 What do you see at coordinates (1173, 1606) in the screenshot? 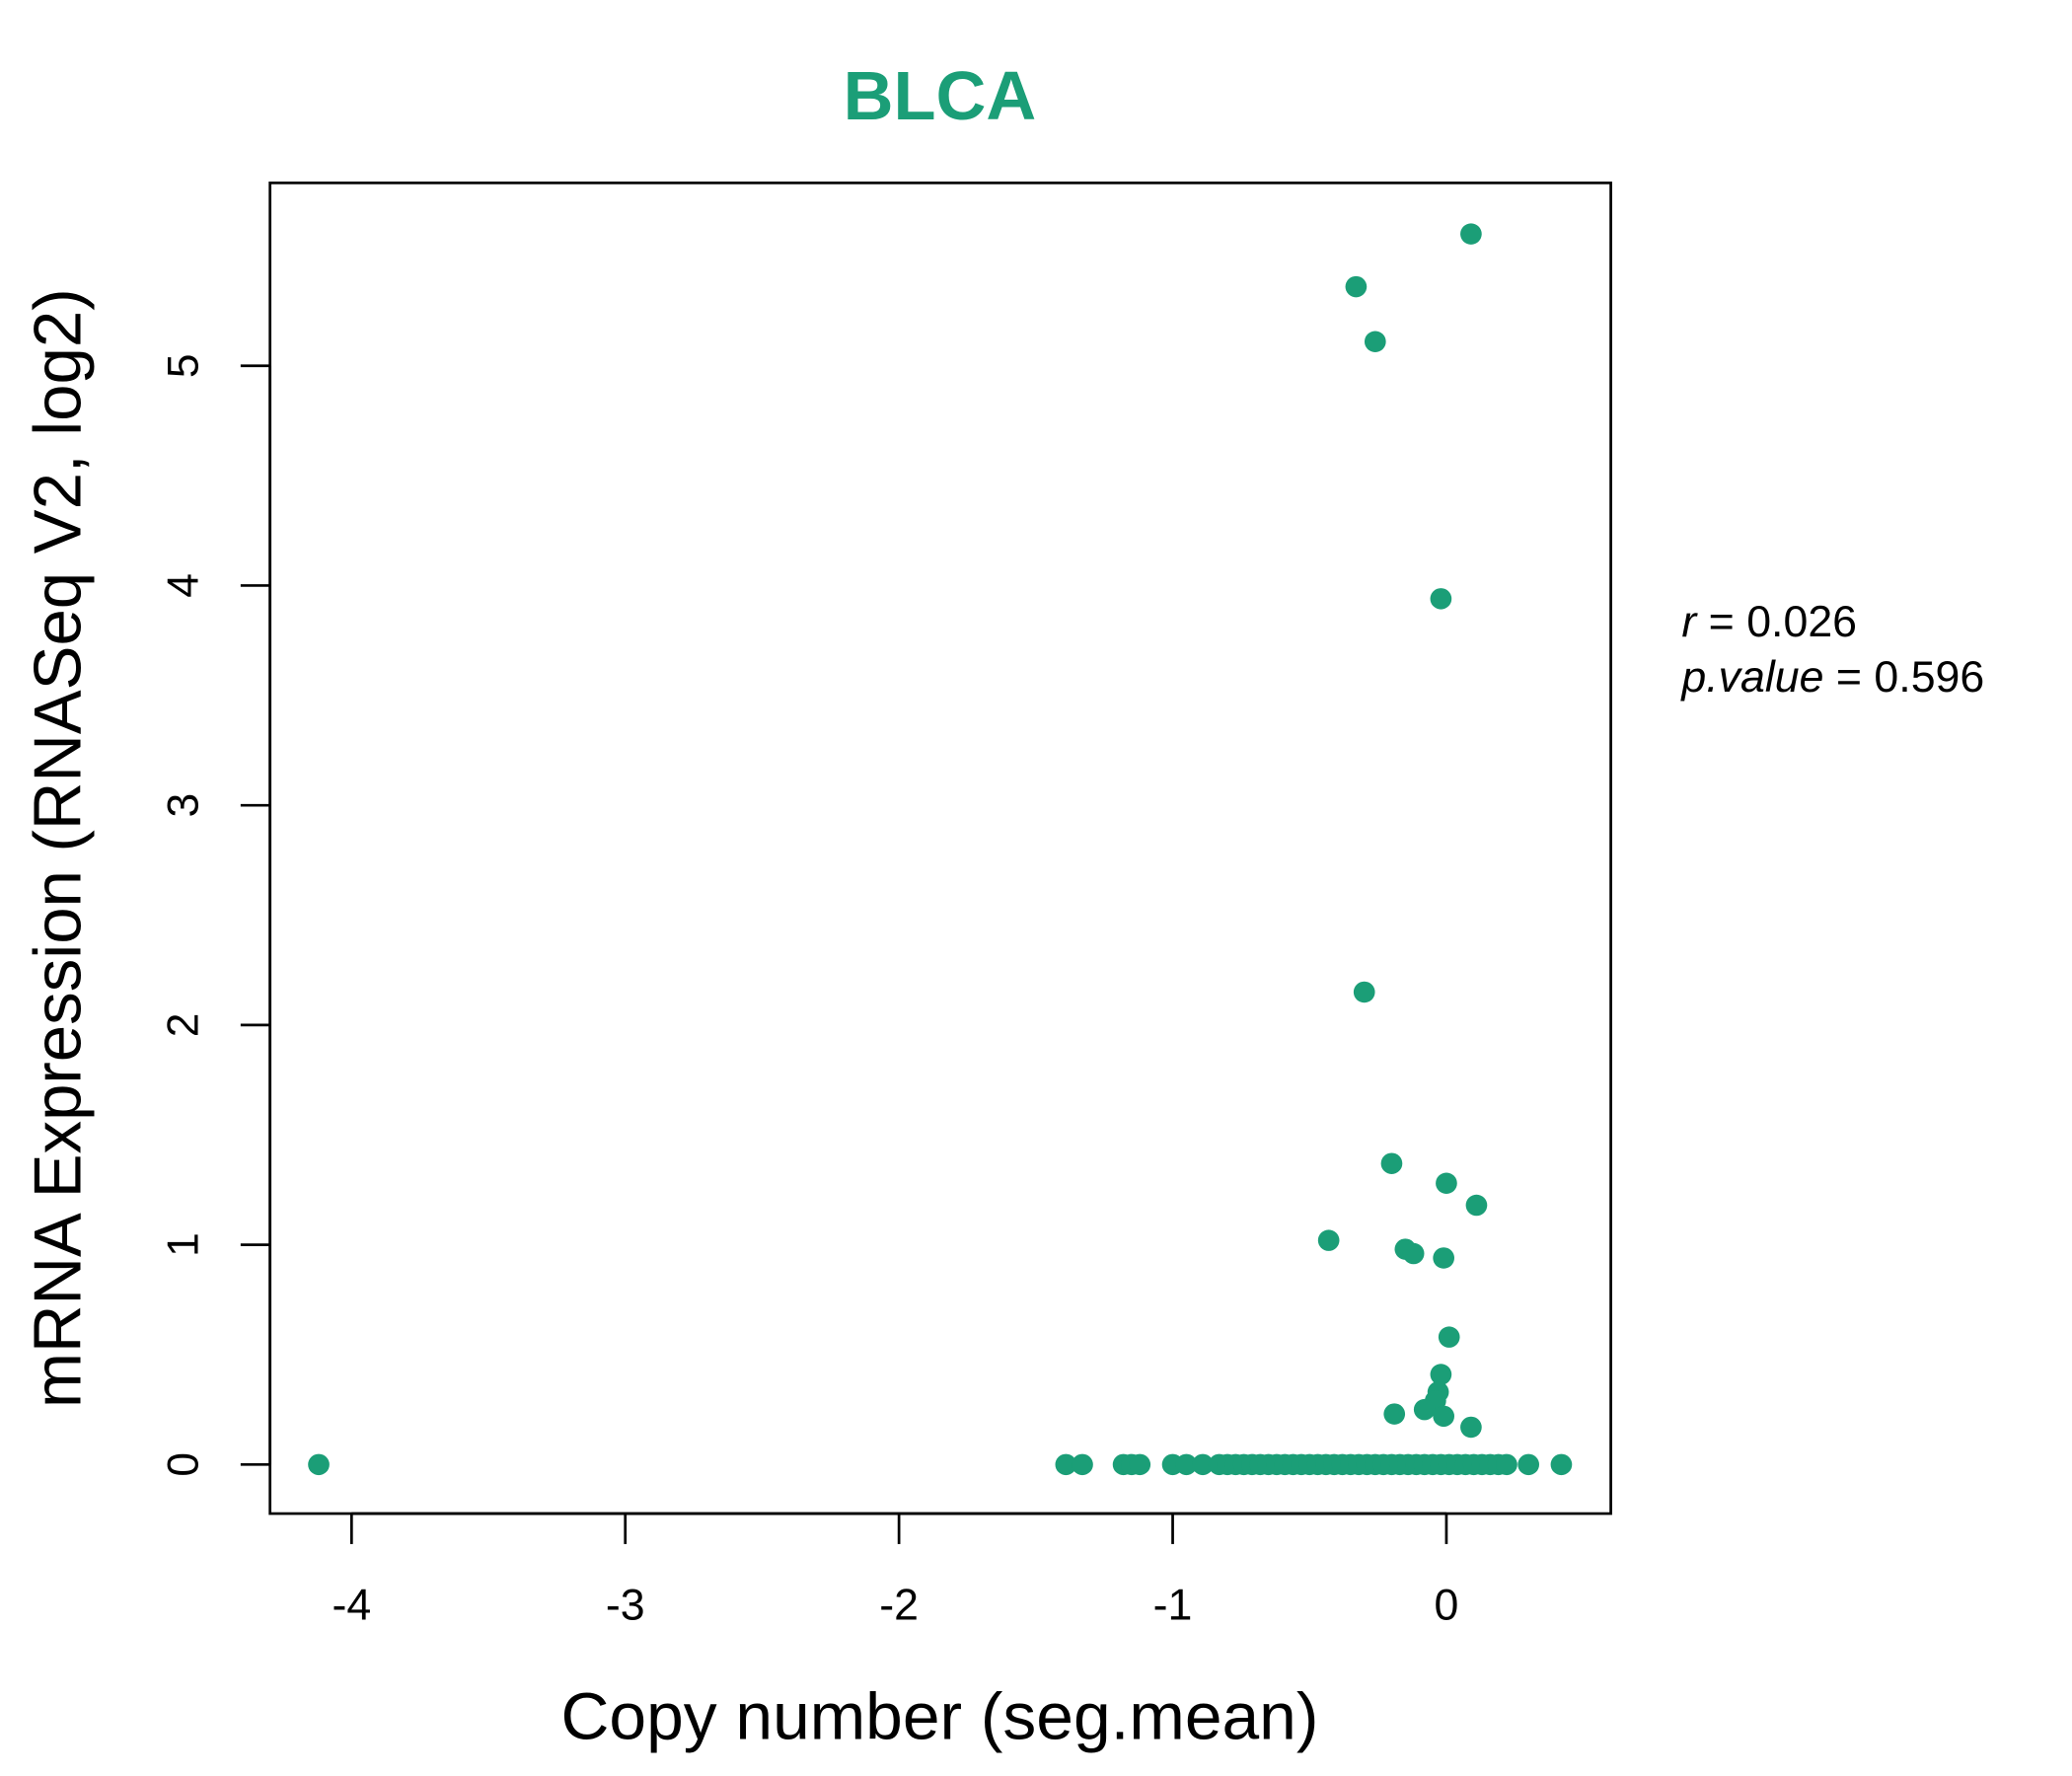
I see `x-tick-label: -1` at bounding box center [1173, 1606].